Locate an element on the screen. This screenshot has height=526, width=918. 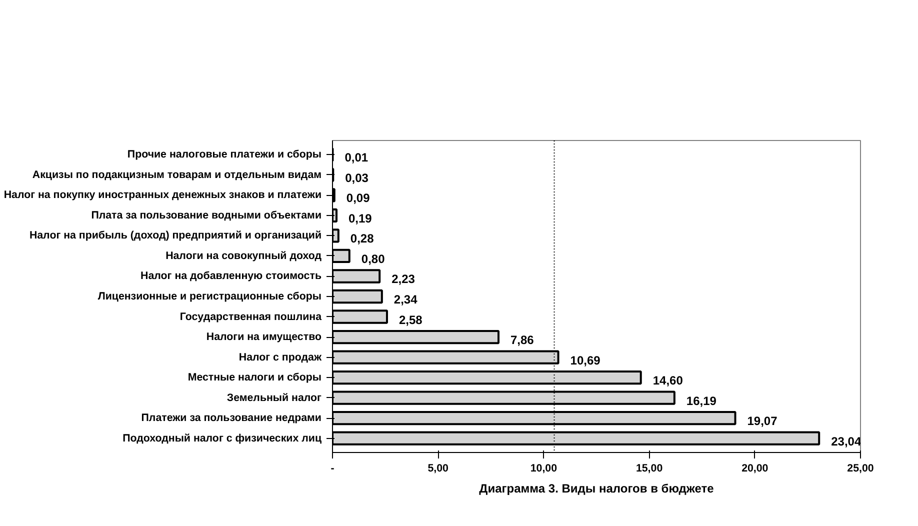
y-tick-label: Налог на добавленную стоимость is located at coordinates (231, 276).